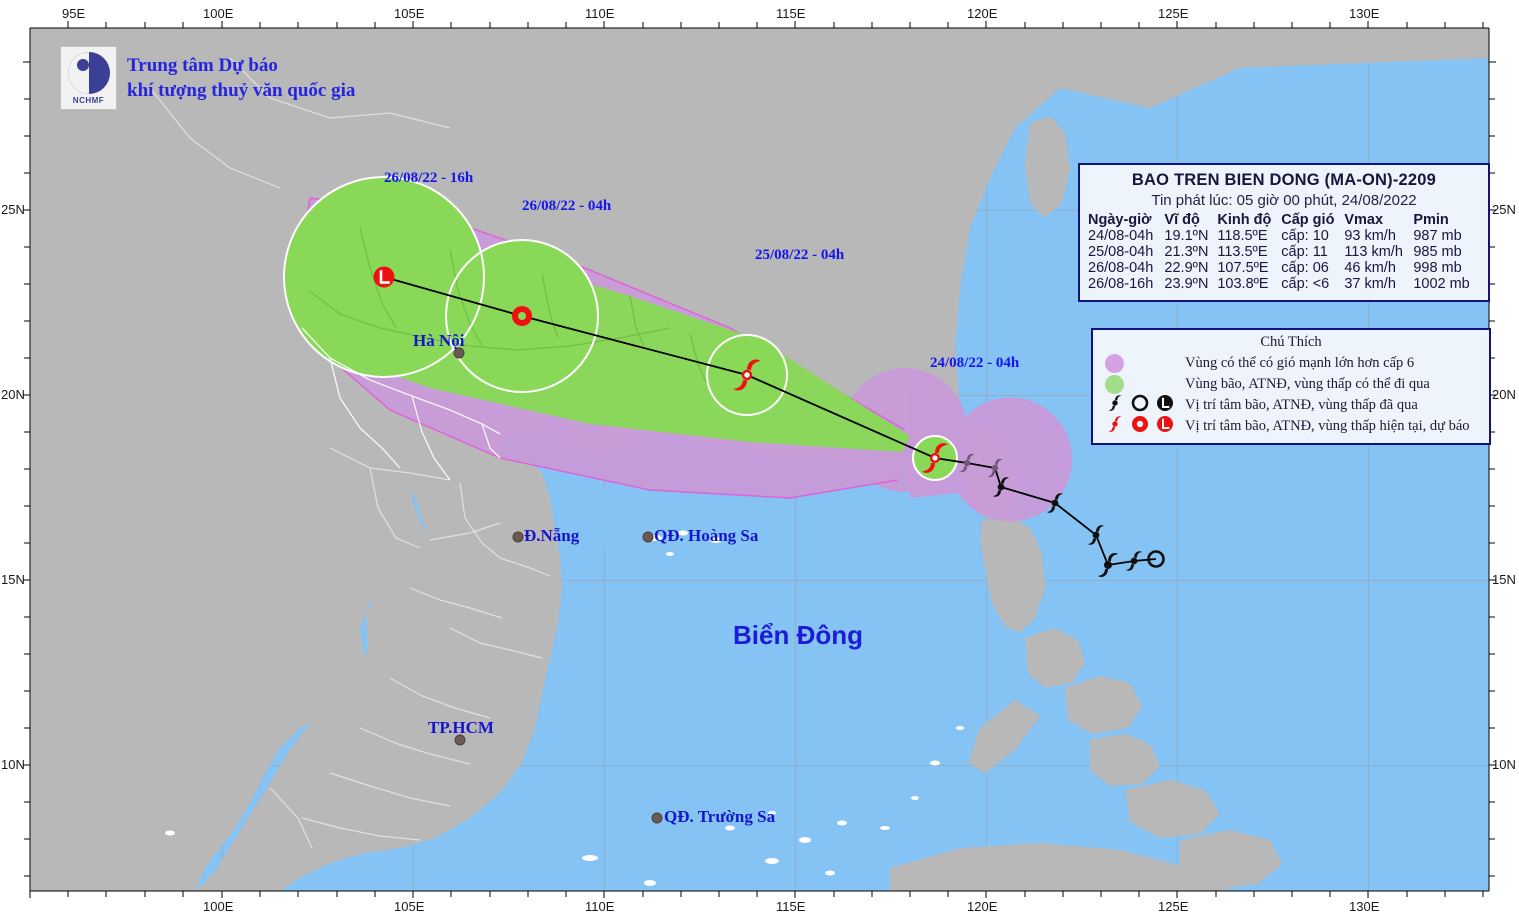 The width and height of the screenshot is (1519, 919). I want to click on bulletin-time: Tin phát lúc: 05 giờ 00 phút, 24/08/2022, so click(1284, 200).